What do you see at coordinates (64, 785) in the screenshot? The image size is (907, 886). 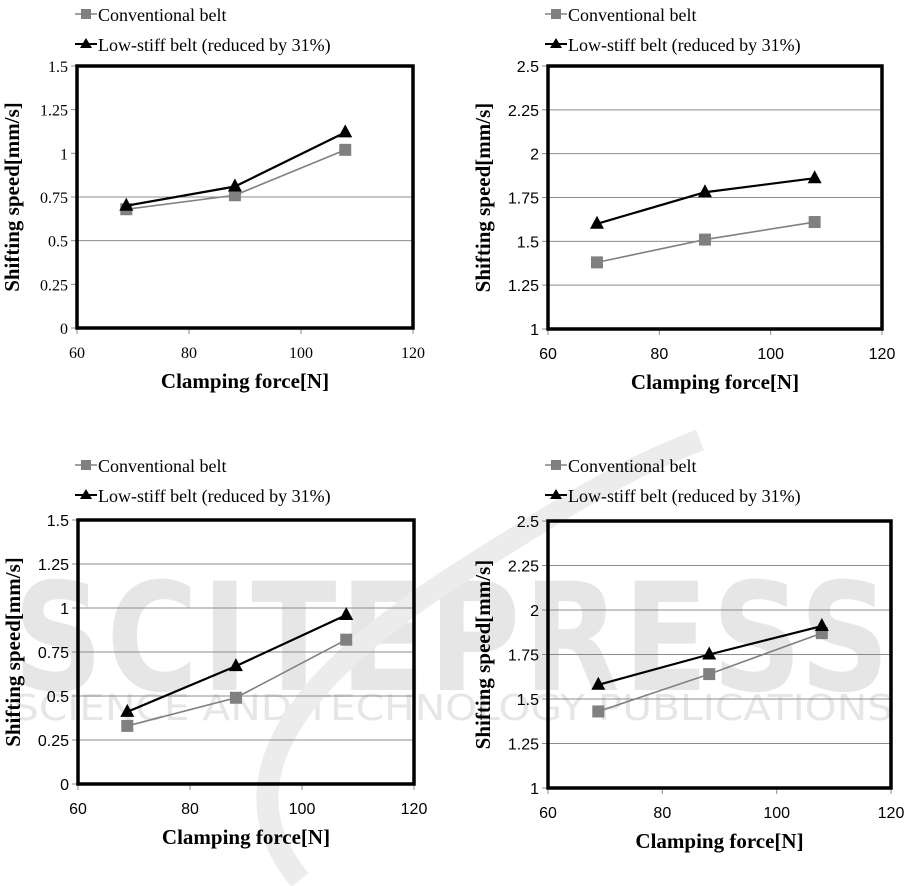 I see `y-tick-label: 0` at bounding box center [64, 785].